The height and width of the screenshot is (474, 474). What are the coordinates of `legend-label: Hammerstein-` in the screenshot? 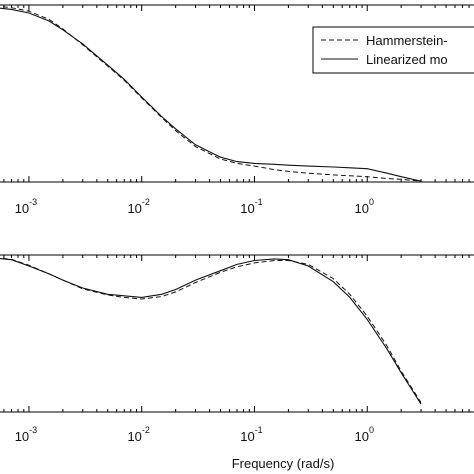 It's located at (407, 40).